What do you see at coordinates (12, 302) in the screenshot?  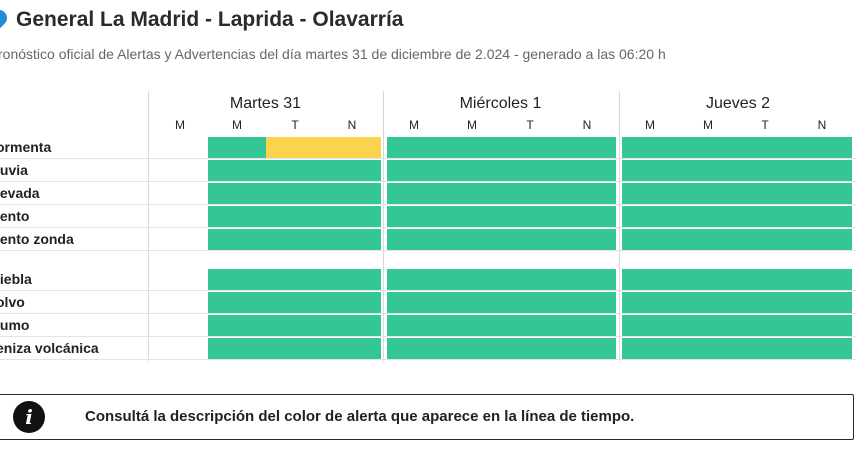 I see `hazard-label: olvo` at bounding box center [12, 302].